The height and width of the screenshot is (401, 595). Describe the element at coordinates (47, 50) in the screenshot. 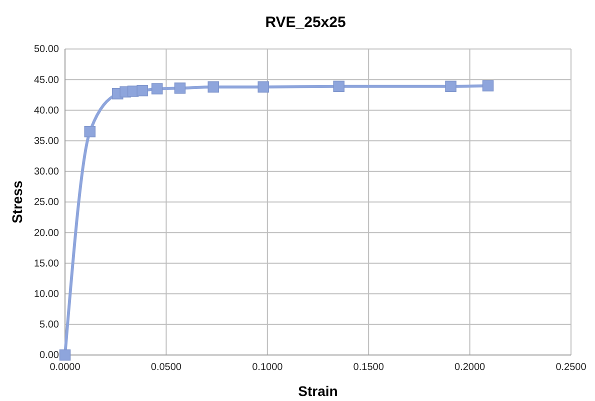

I see `y-tick-label: 50.00` at that location.